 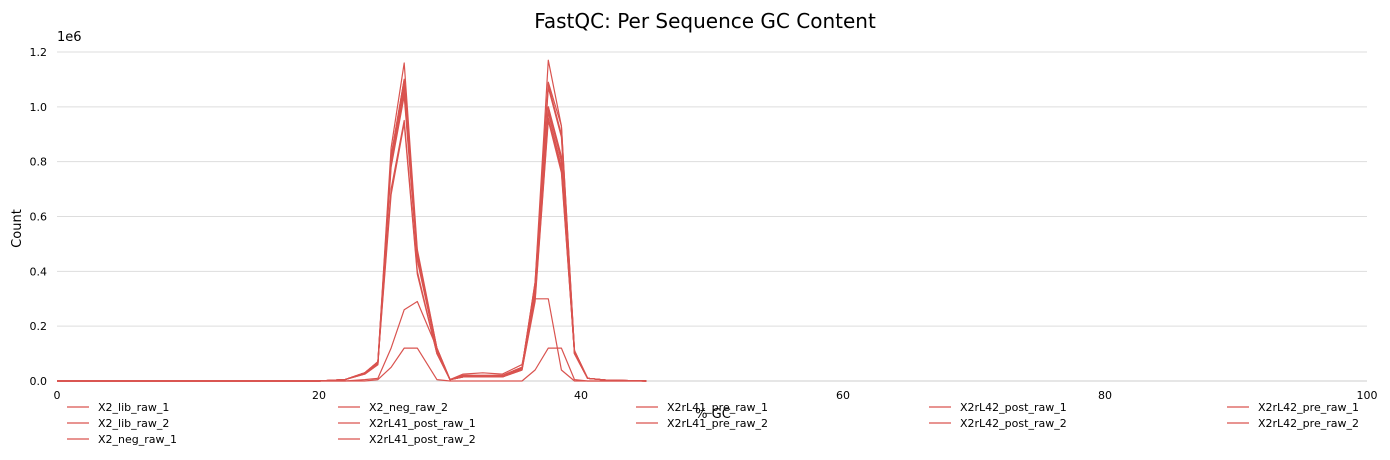 What do you see at coordinates (422, 423) in the screenshot?
I see `legend-label: X2rL41_post_raw_1` at bounding box center [422, 423].